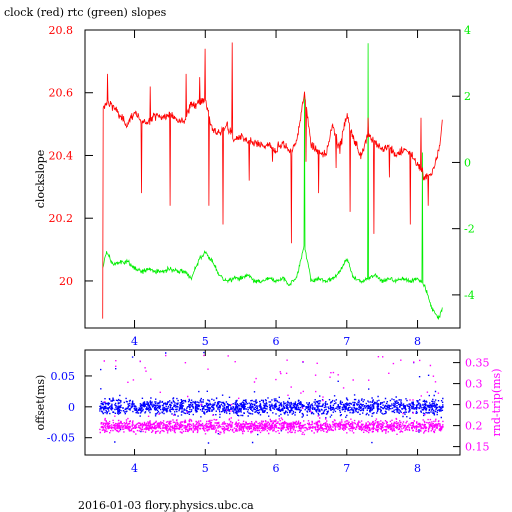 This screenshot has height=512, width=512. I want to click on y-tick-label: 20, so click(66, 281).